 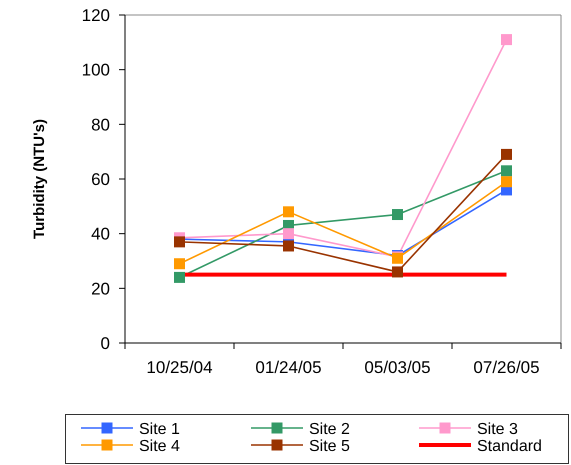 What do you see at coordinates (497, 429) in the screenshot?
I see `legend-label: Site 3` at bounding box center [497, 429].